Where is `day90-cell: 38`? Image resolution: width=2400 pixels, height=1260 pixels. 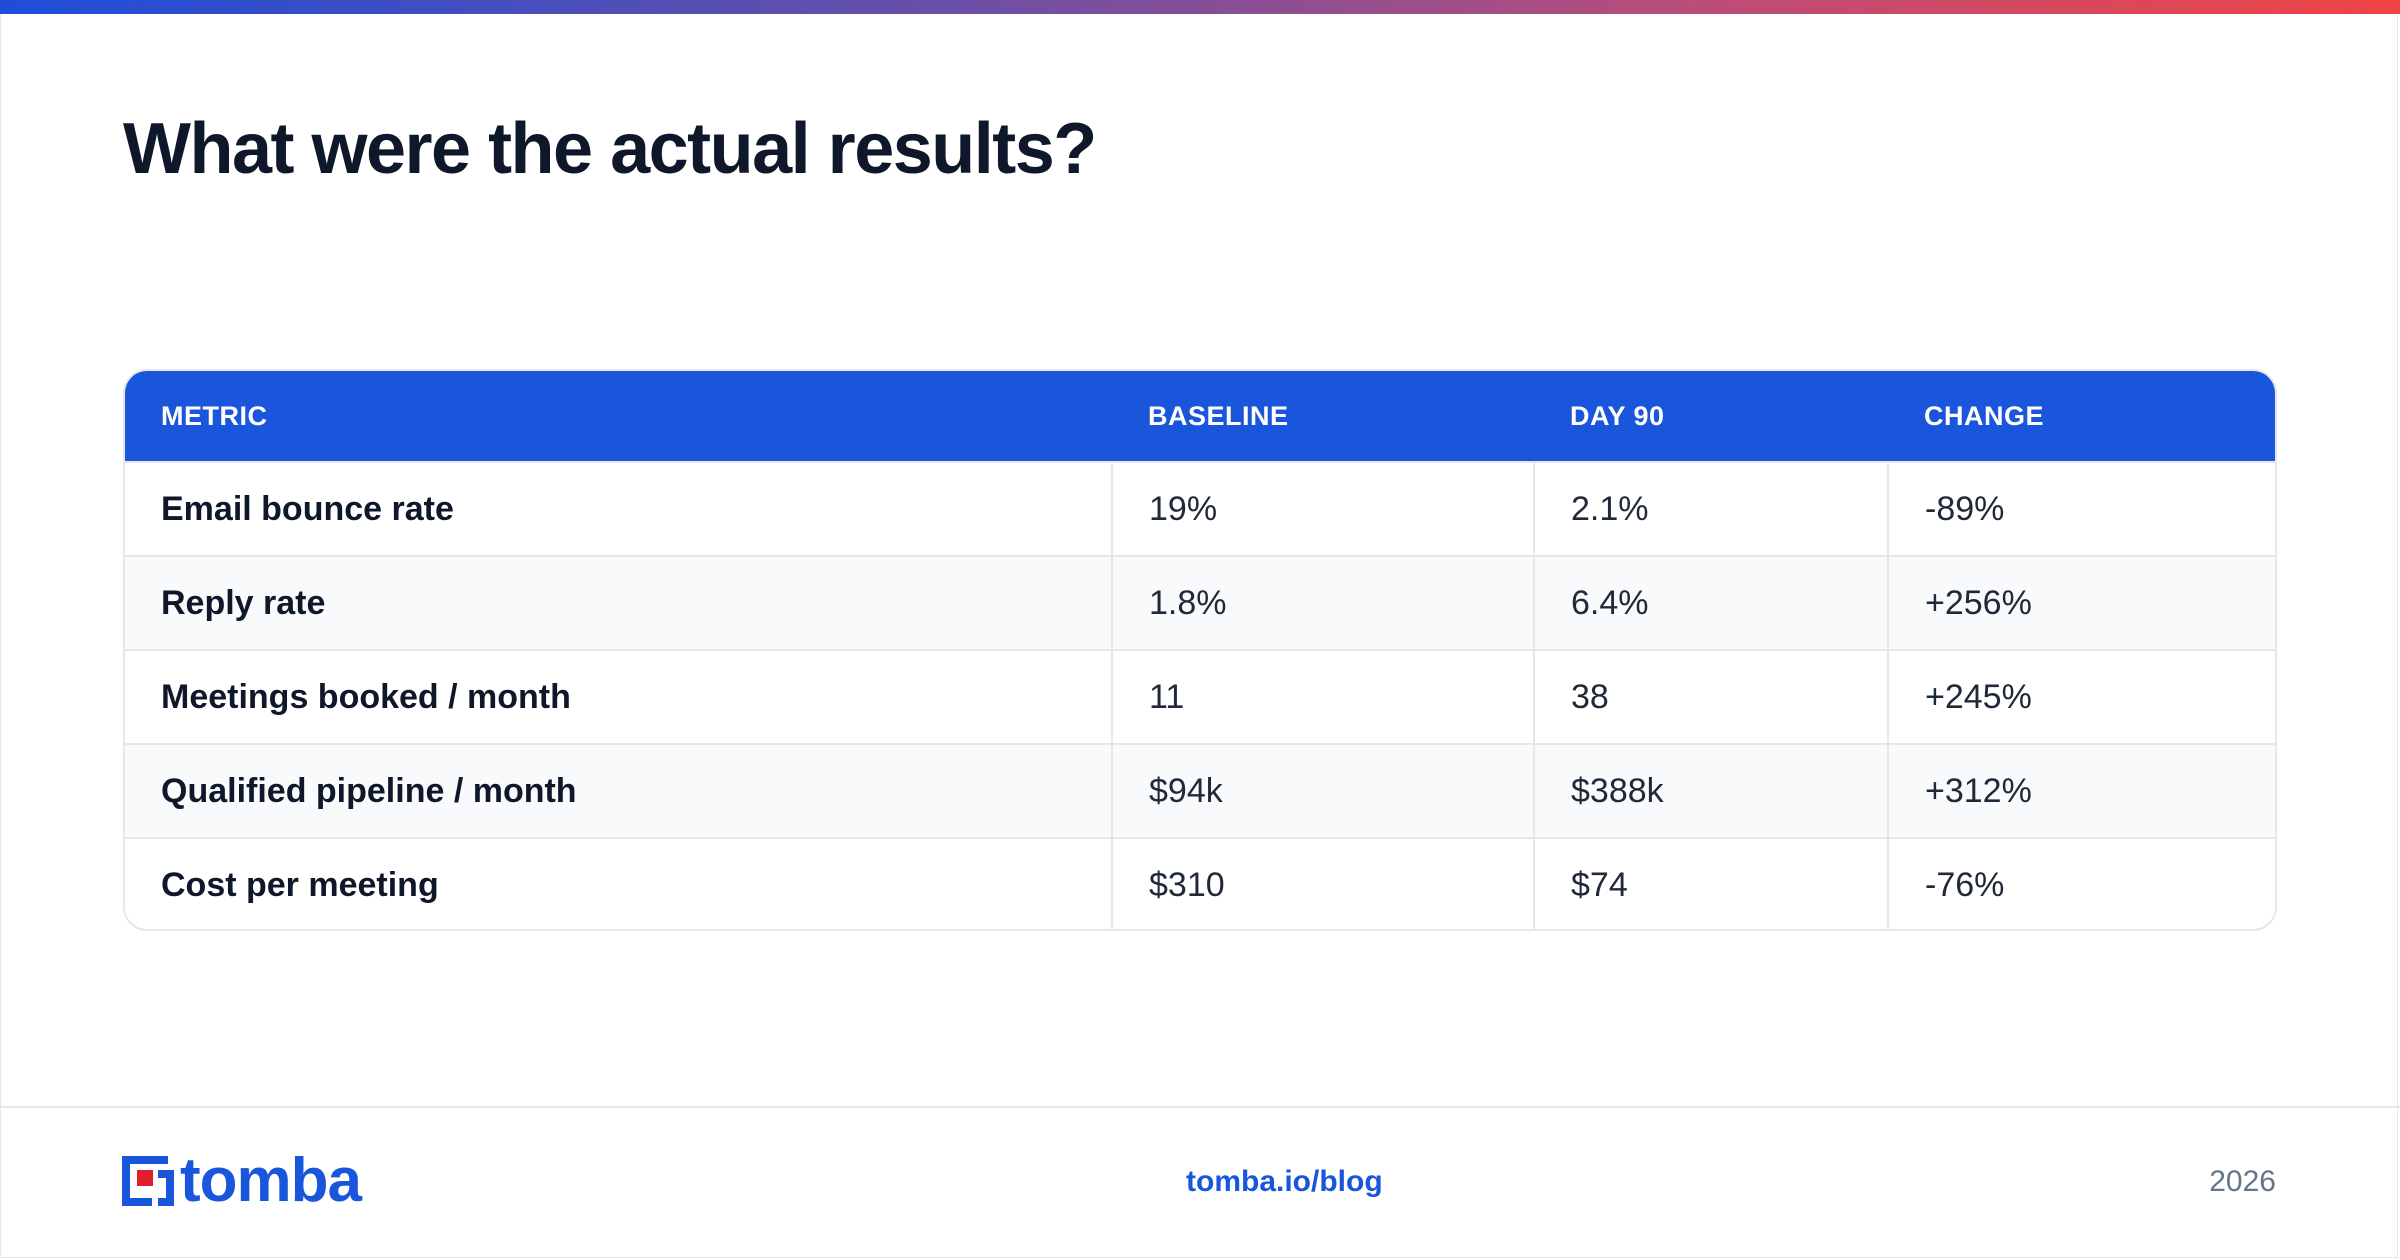 day90-cell: 38 is located at coordinates (1710, 696).